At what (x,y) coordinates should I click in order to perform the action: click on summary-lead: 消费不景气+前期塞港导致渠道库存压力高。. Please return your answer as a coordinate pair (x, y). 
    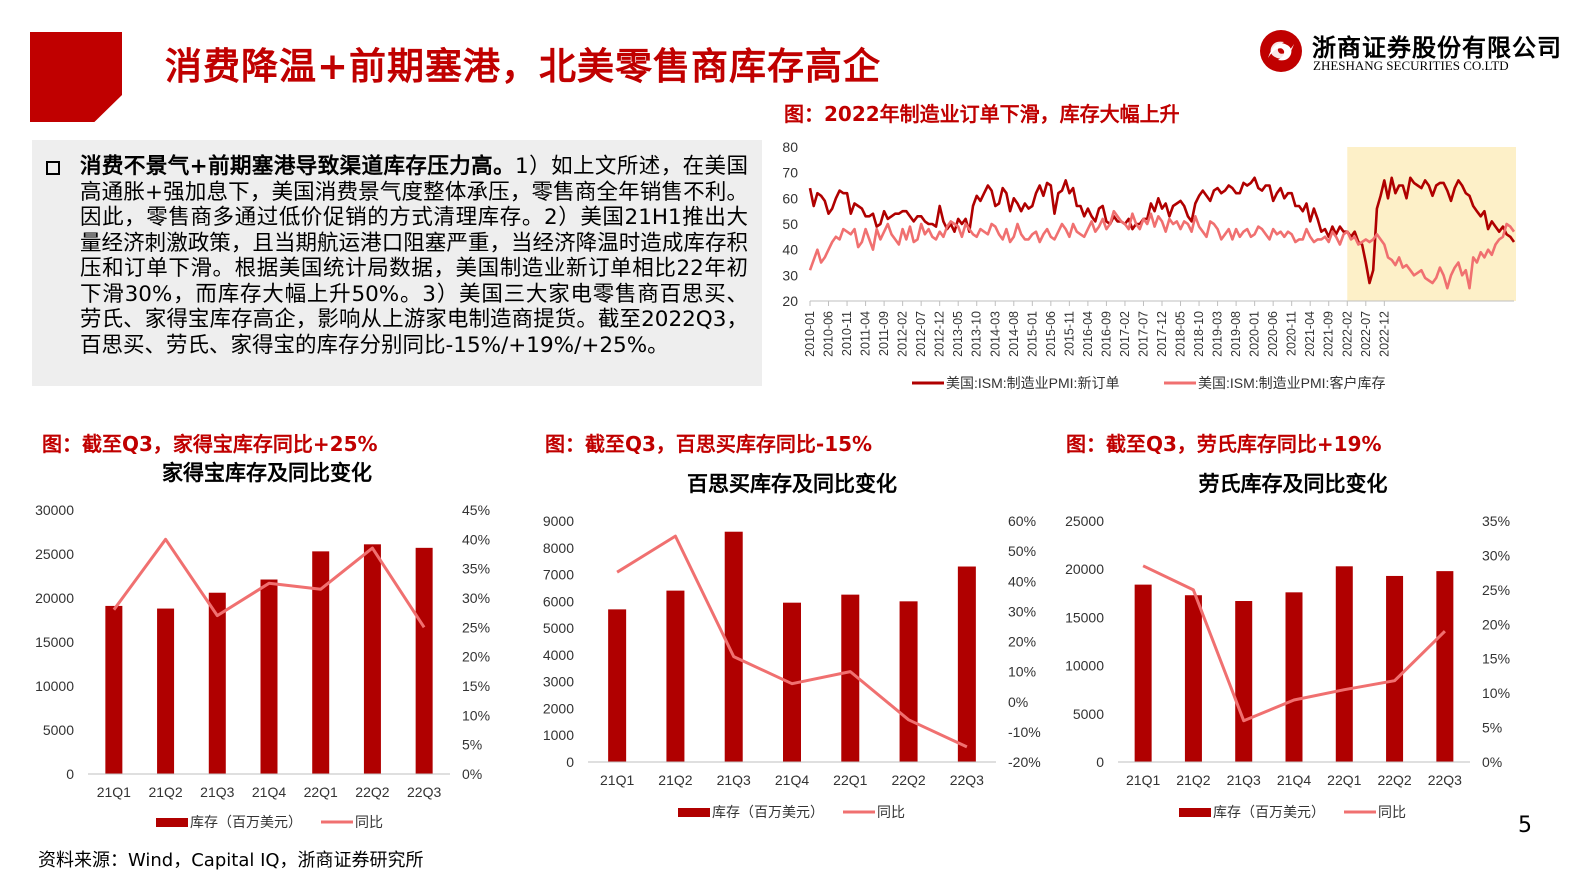
    Looking at the image, I should click on (298, 166).